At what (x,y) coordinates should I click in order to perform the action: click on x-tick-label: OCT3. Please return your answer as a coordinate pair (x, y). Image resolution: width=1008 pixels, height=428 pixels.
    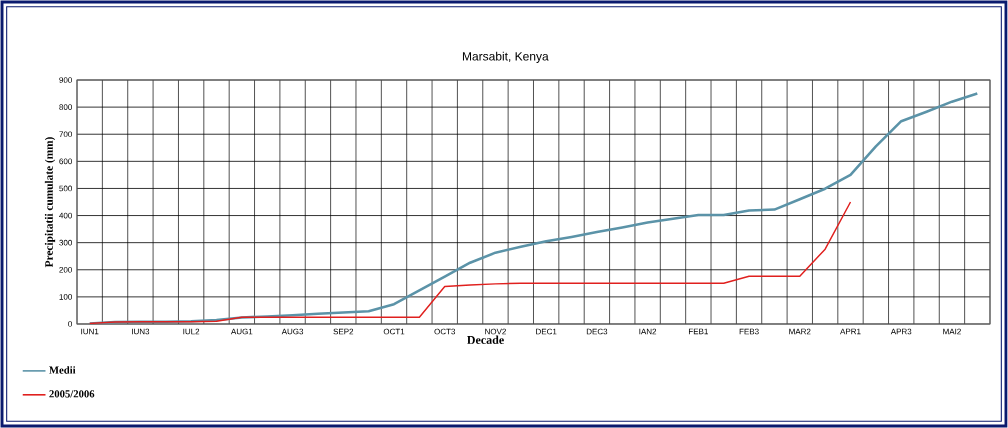
    Looking at the image, I should click on (445, 331).